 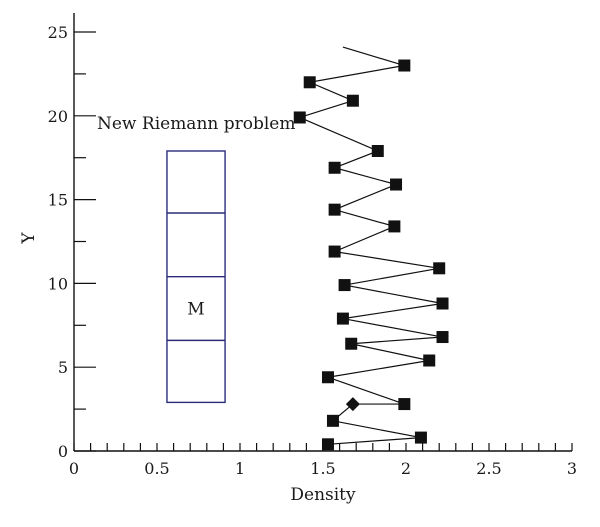 I want to click on riemann-problem-box, so click(x=196, y=277).